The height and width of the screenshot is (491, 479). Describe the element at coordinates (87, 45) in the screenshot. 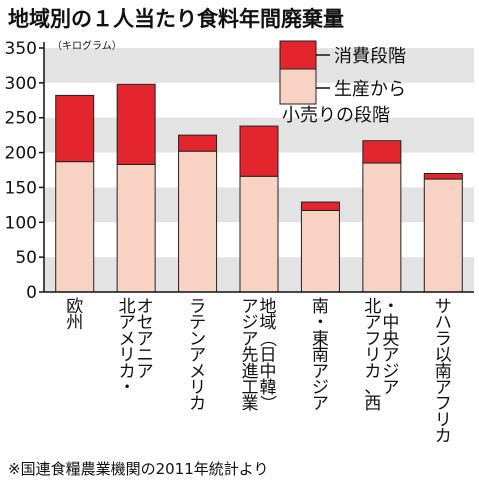

I see `unit-label: （キログラム）` at that location.